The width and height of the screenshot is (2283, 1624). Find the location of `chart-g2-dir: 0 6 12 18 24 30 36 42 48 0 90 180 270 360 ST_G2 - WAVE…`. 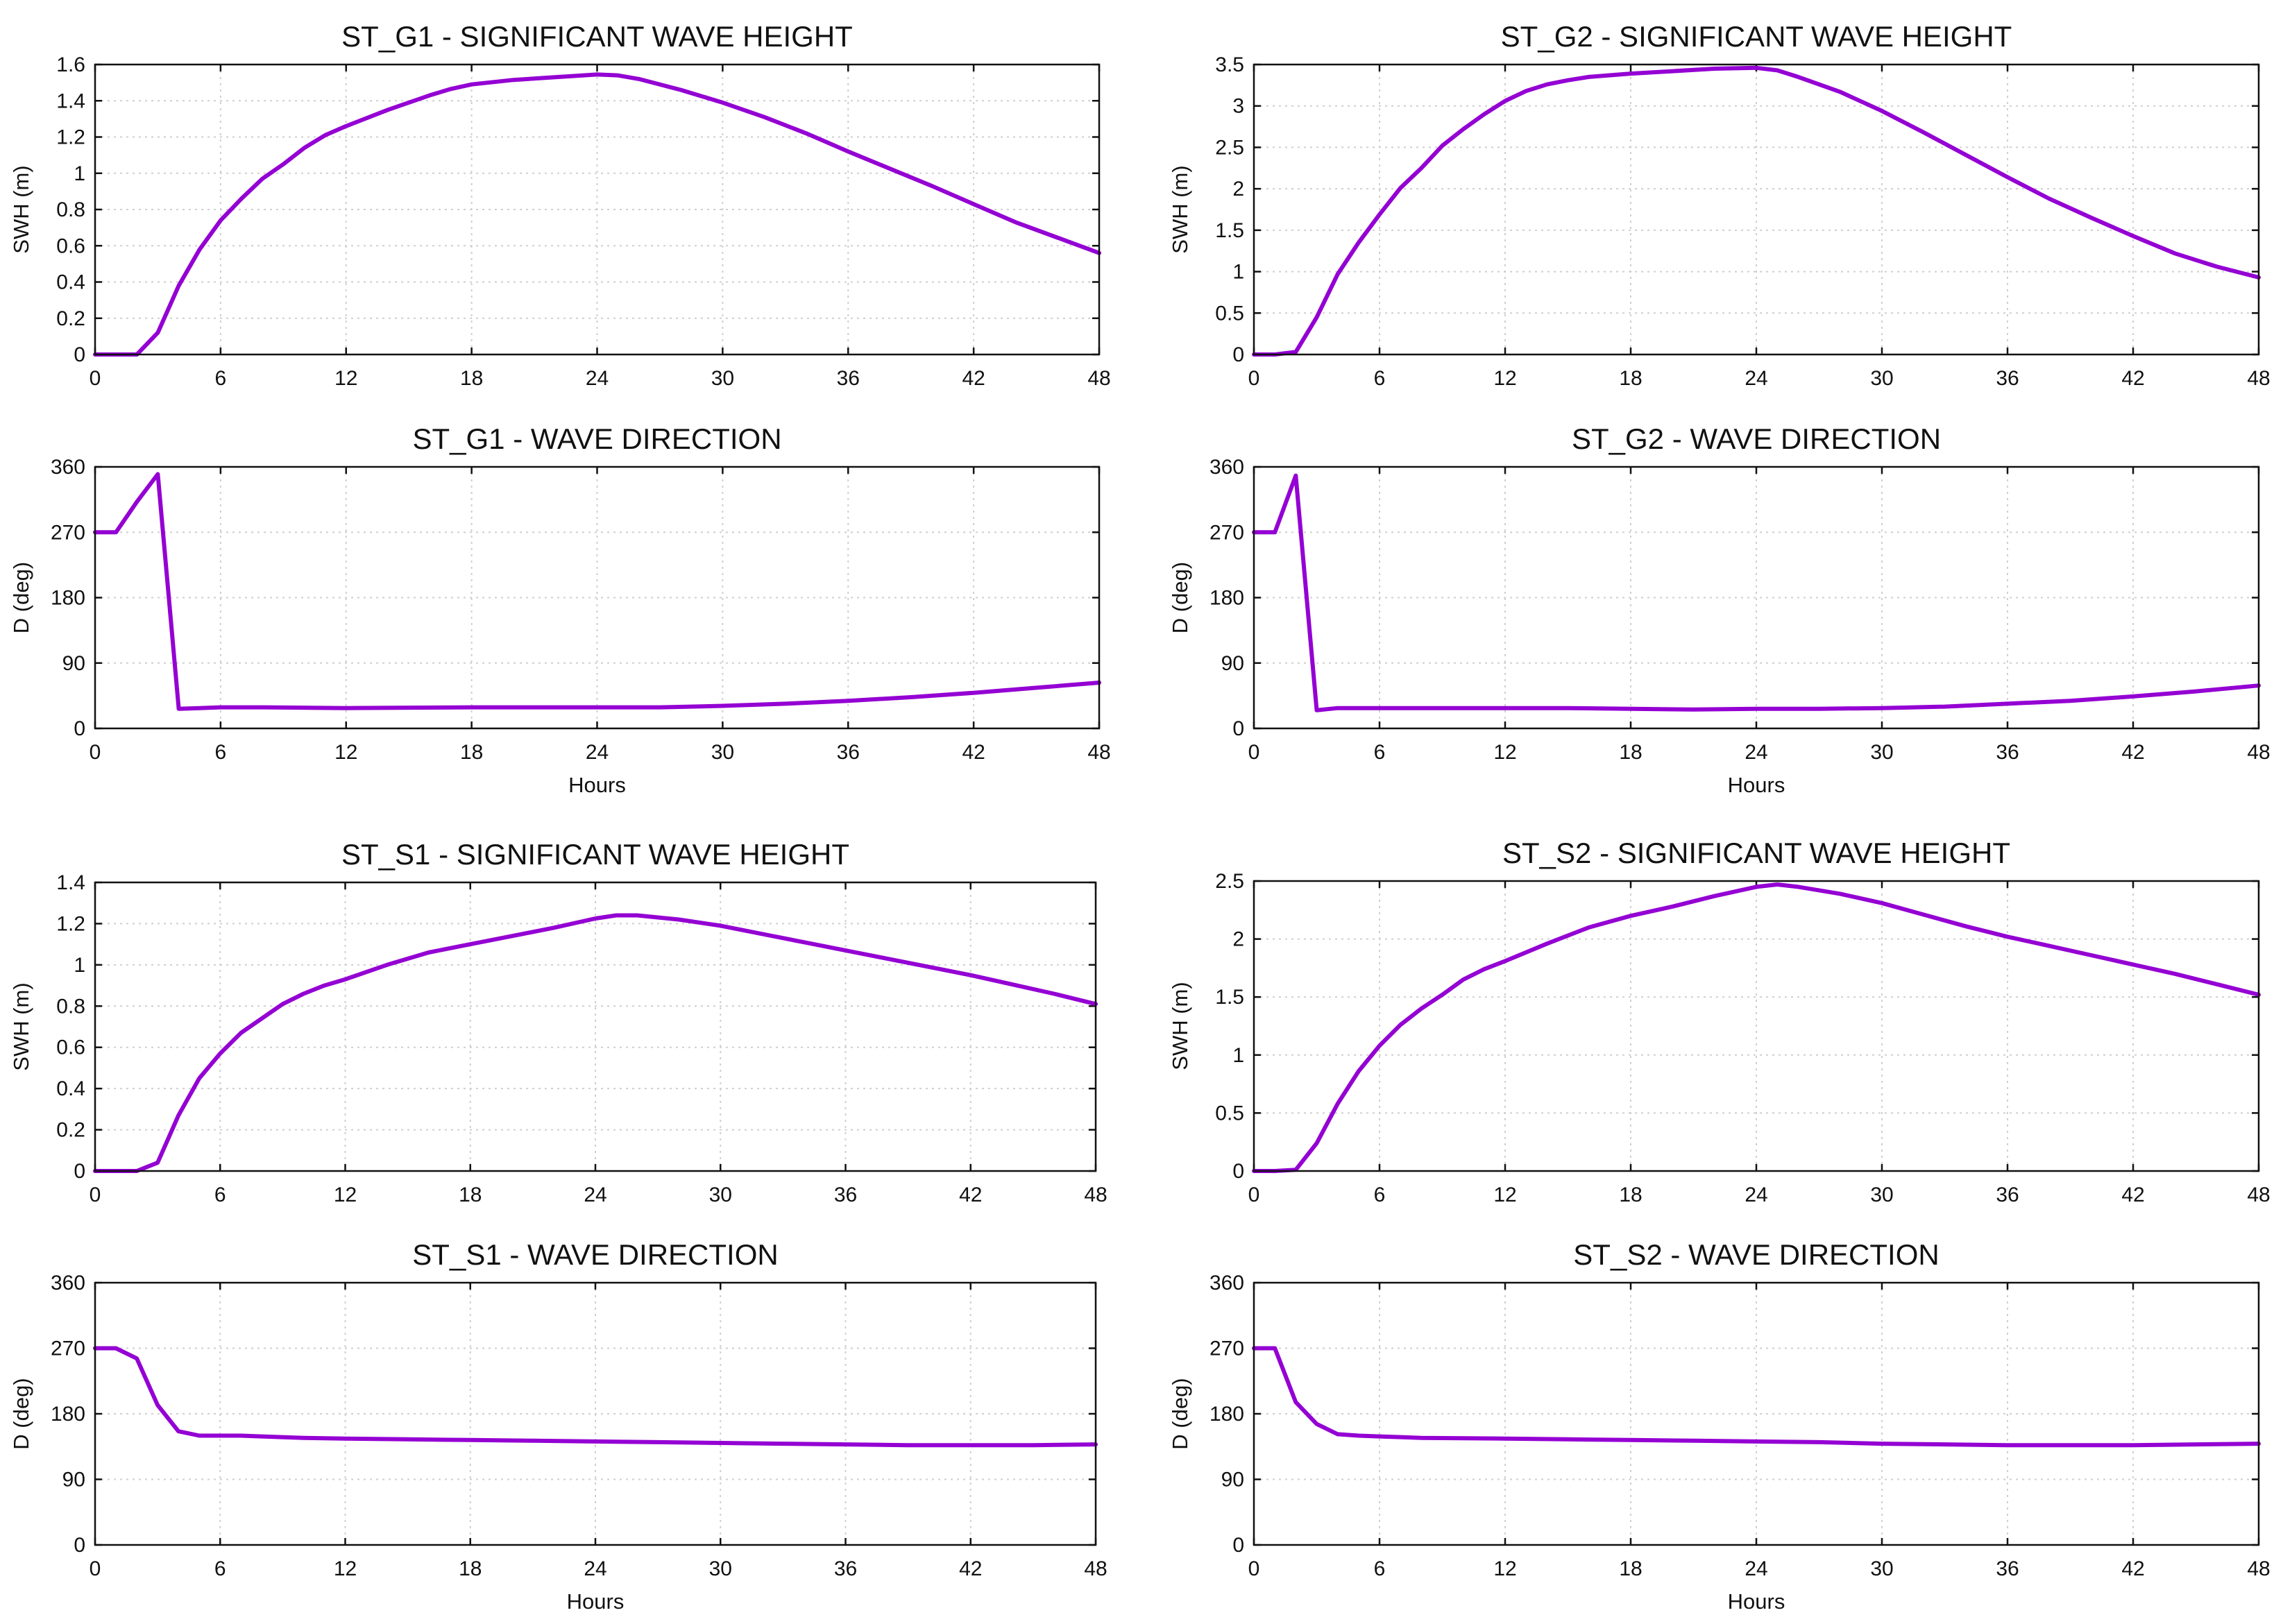

chart-g2-dir: 0 6 12 18 24 30 36 42 48 0 90 180 270 360 ST_G2 - WAVE… is located at coordinates (1719, 609).